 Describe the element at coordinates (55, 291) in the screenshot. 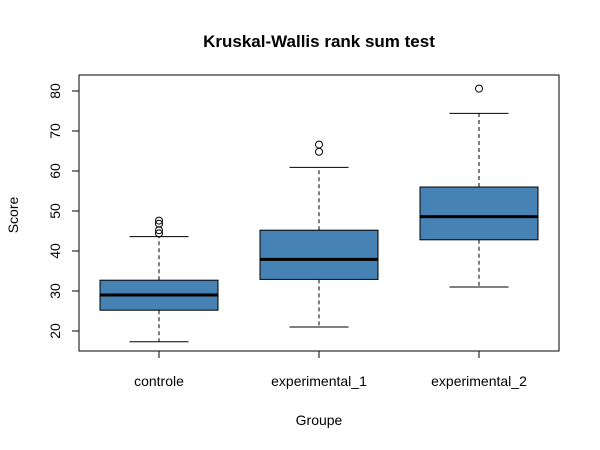

I see `y-tick-label: 30` at that location.